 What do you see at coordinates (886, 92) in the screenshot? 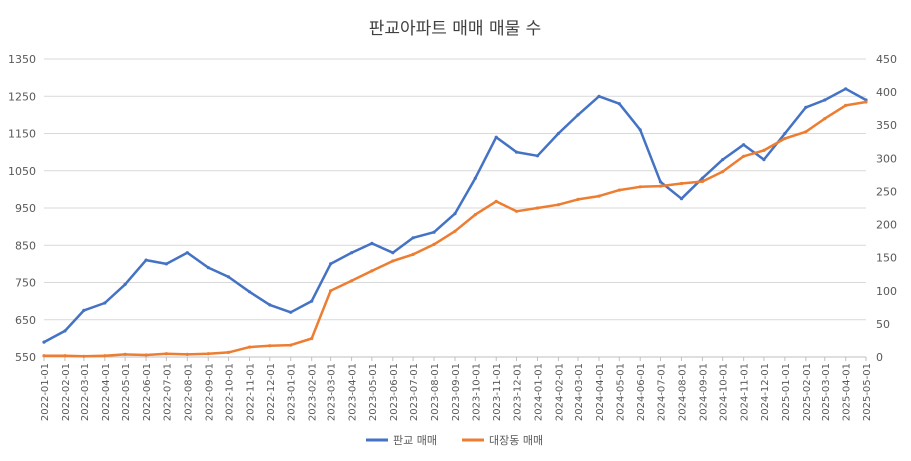
I see `y-right-tick-label: 400` at bounding box center [886, 92].